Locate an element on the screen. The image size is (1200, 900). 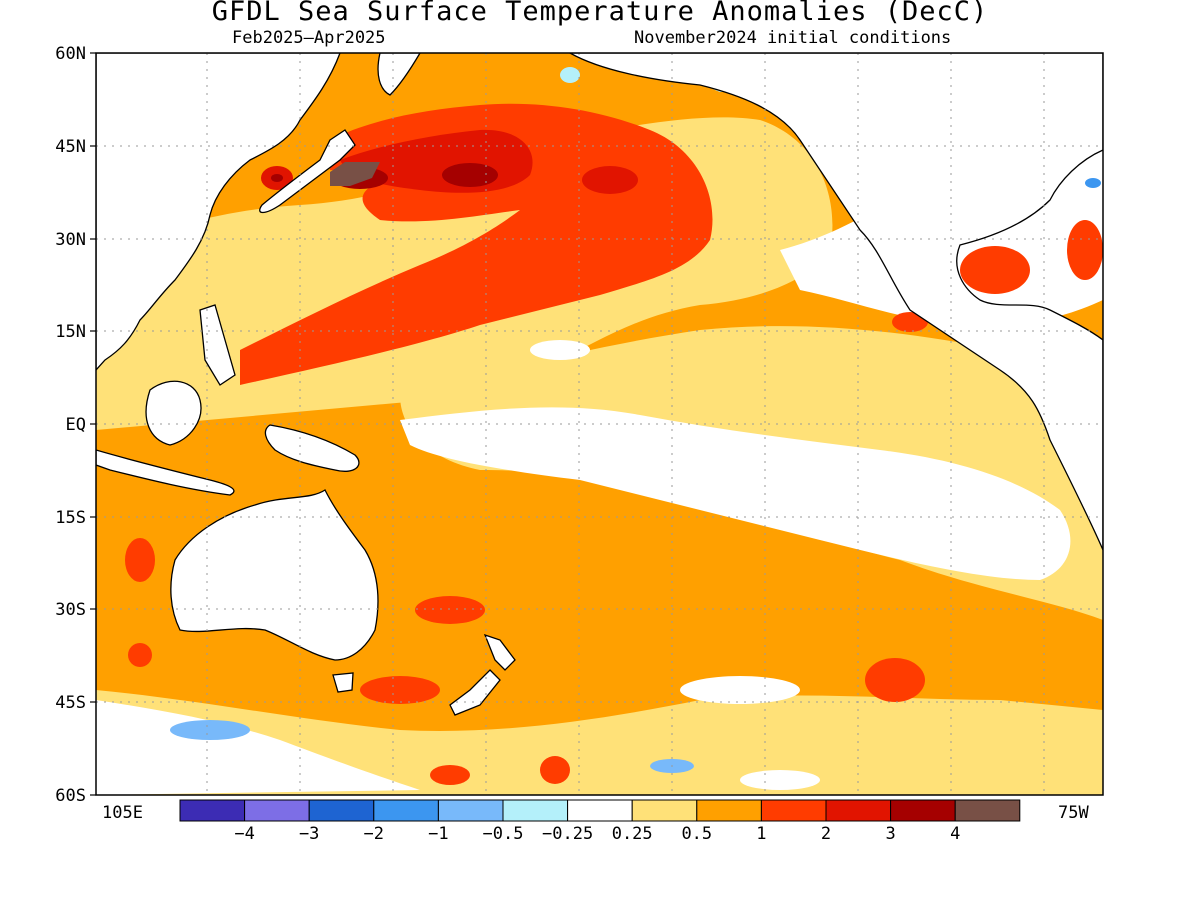
colorbar-tick-label: −4 is located at coordinates (244, 834).